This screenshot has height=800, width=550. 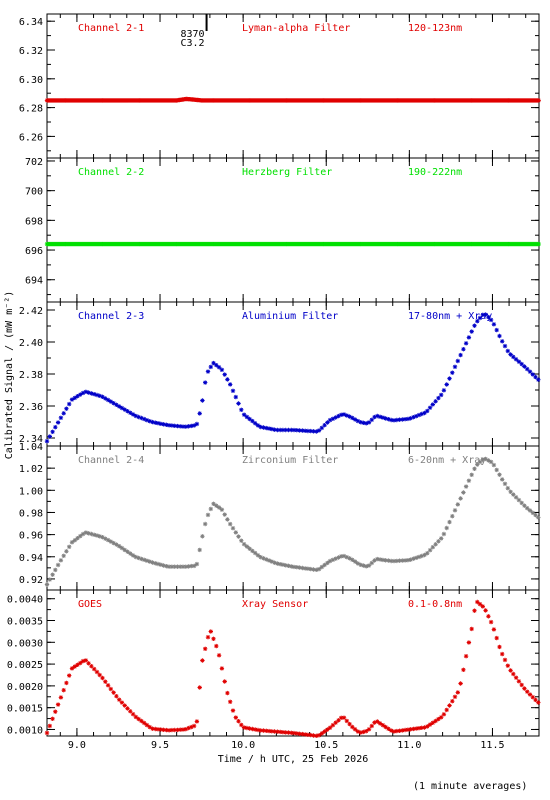 What do you see at coordinates (287, 172) in the screenshot?
I see `panel-filter-label: Herzberg Filter` at bounding box center [287, 172].